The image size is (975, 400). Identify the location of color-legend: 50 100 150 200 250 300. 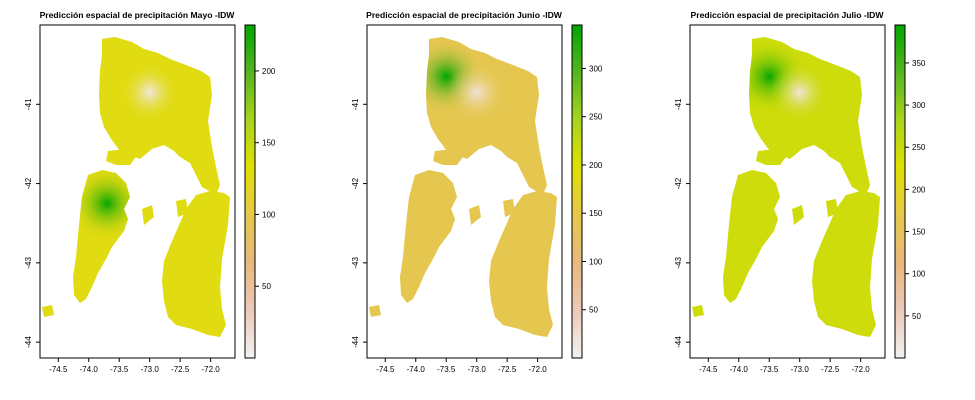
(587, 191).